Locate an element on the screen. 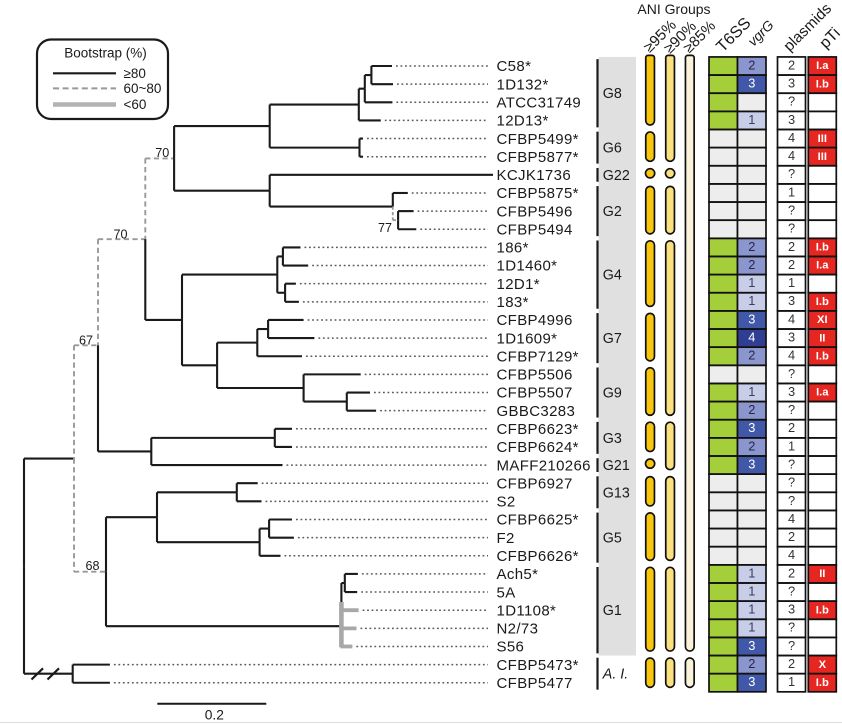 The width and height of the screenshot is (842, 725). svg-text: 12D13* is located at coordinates (523, 121).